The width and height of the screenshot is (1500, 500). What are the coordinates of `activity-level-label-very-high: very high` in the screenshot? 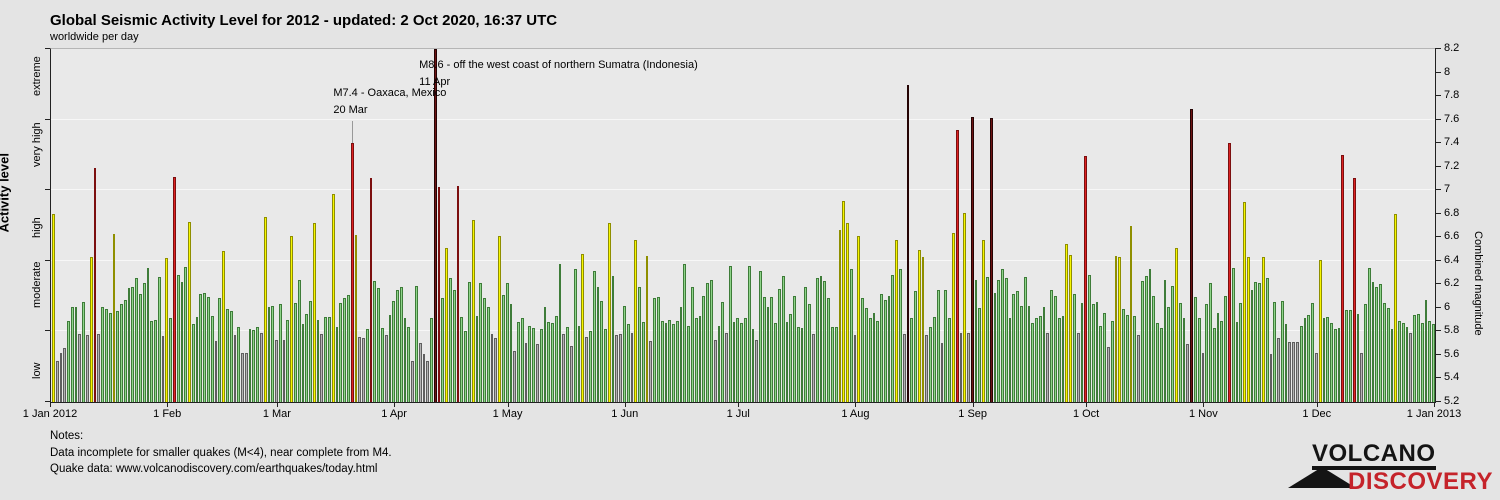 It's located at (37, 144).